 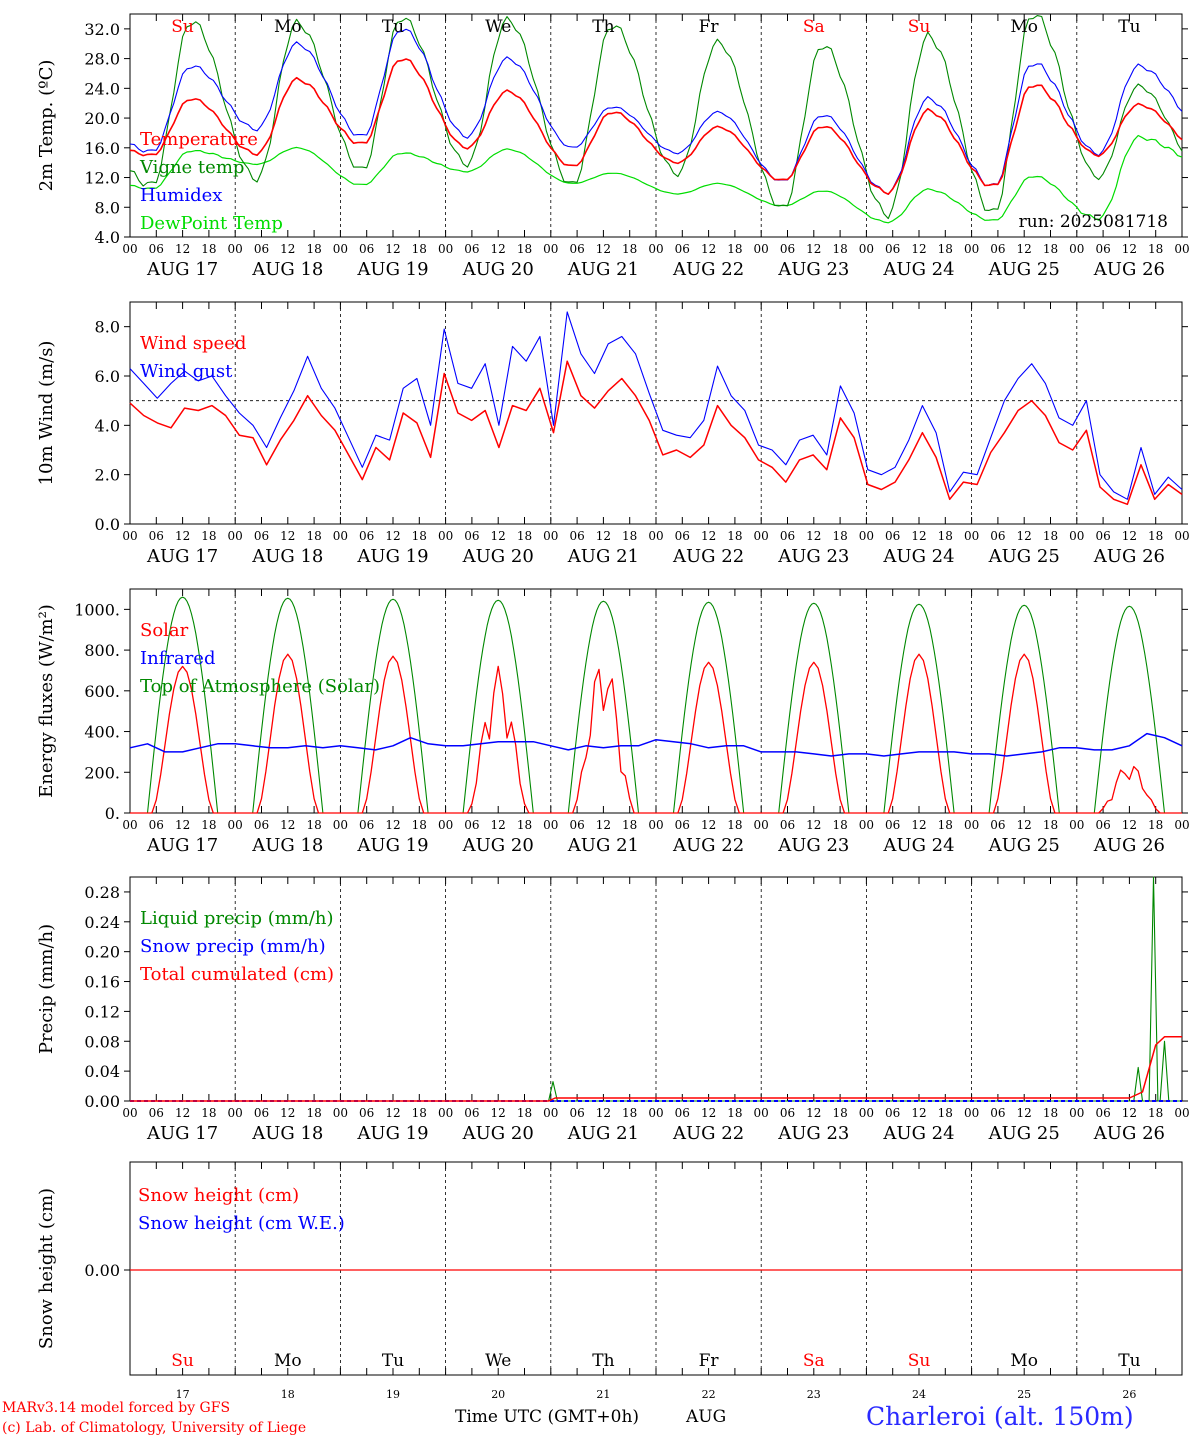 What do you see at coordinates (107, 327) in the screenshot?
I see `y-tick-label: 8.0` at bounding box center [107, 327].